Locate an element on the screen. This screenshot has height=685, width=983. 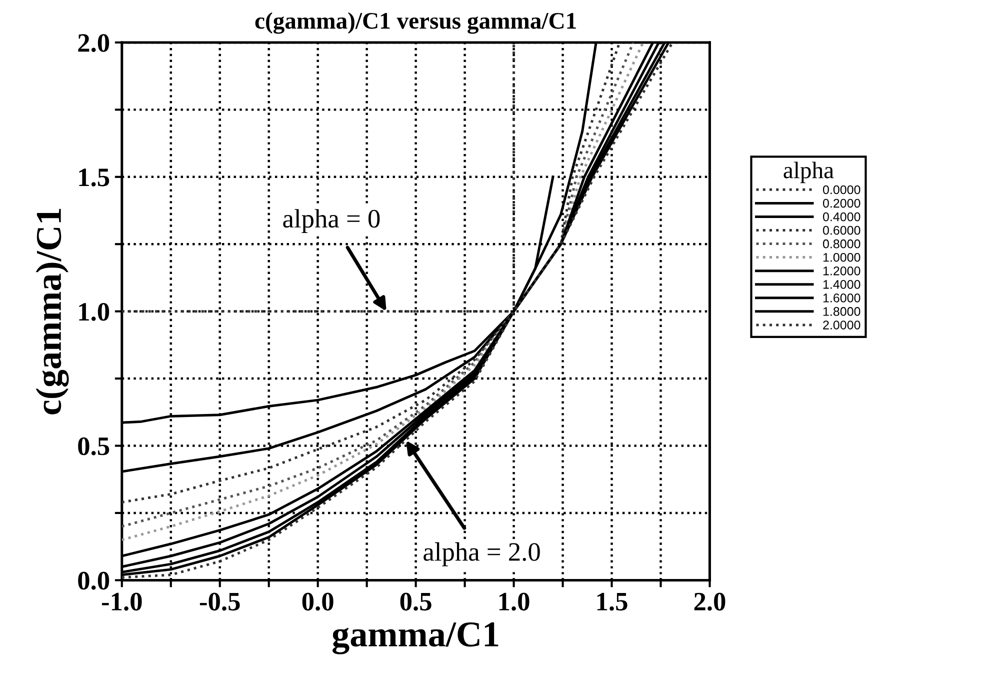
legend-label: 0.0000 is located at coordinates (841, 189).